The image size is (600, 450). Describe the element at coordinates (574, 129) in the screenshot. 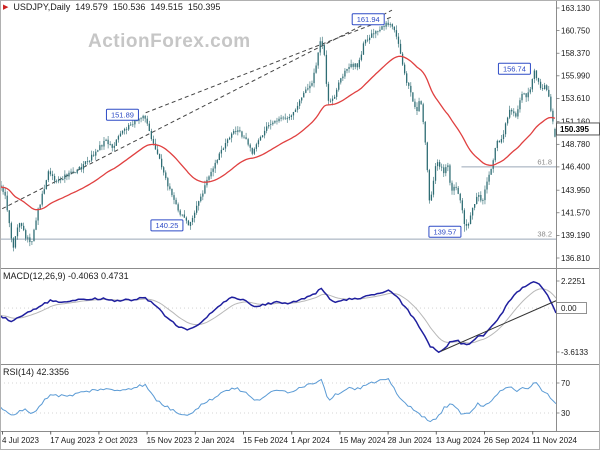

I see `current-price-label: 150.395` at that location.